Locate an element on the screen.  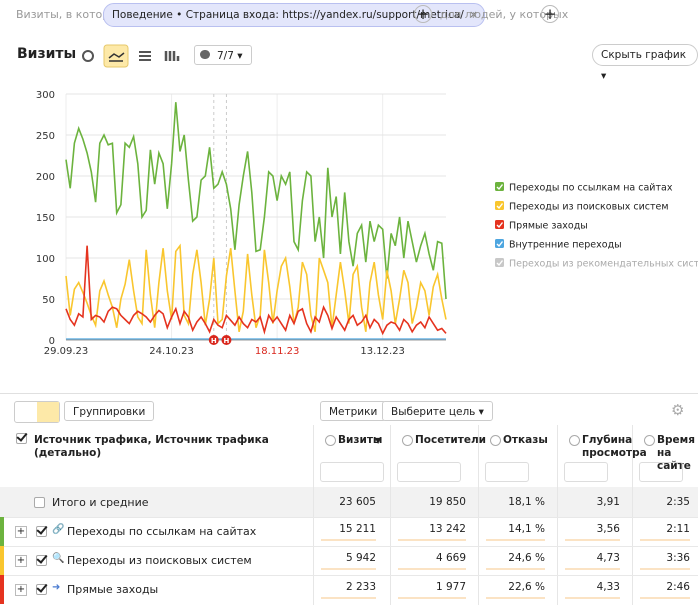
totals-value: 18,1 % is located at coordinates (511, 502).